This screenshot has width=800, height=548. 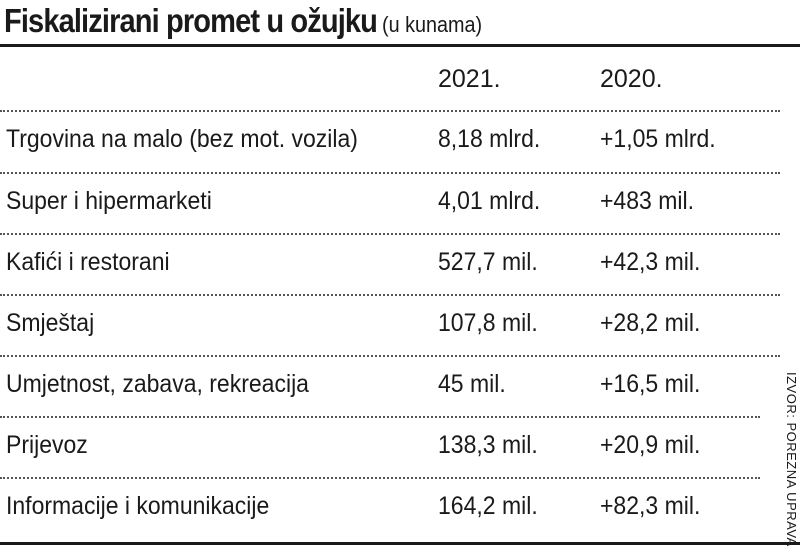 What do you see at coordinates (157, 384) in the screenshot?
I see `row-label: Umjetnost, zabava, rekreacija` at bounding box center [157, 384].